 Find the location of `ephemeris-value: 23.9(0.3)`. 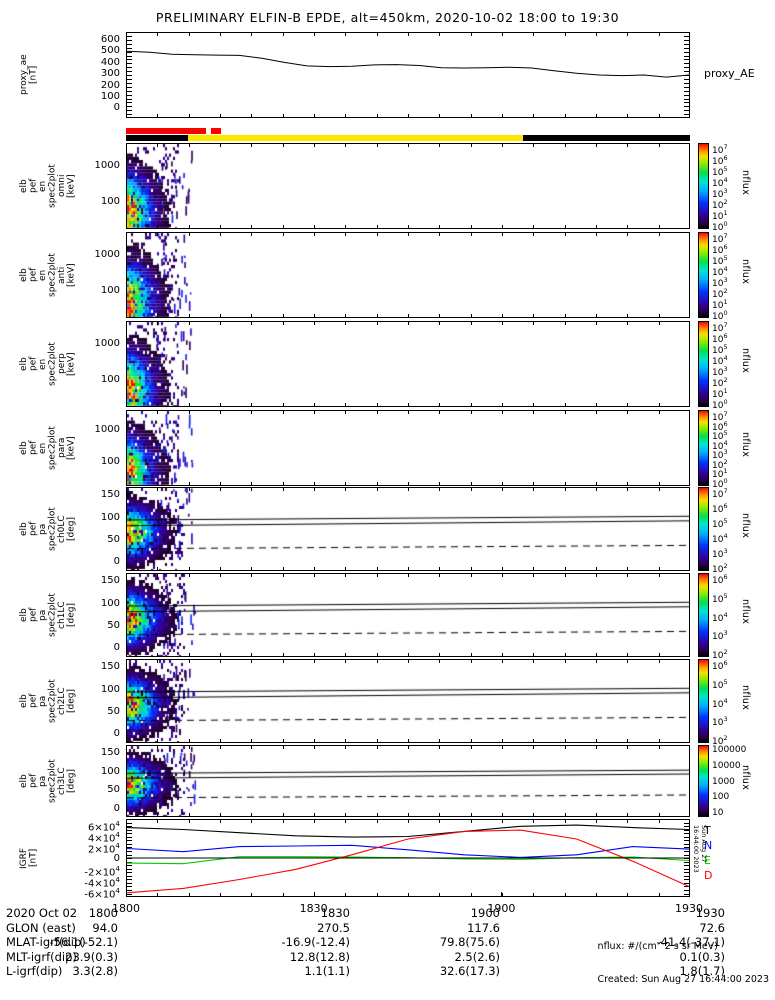

ephemeris-value: 23.9(0.3) is located at coordinates (91, 956).